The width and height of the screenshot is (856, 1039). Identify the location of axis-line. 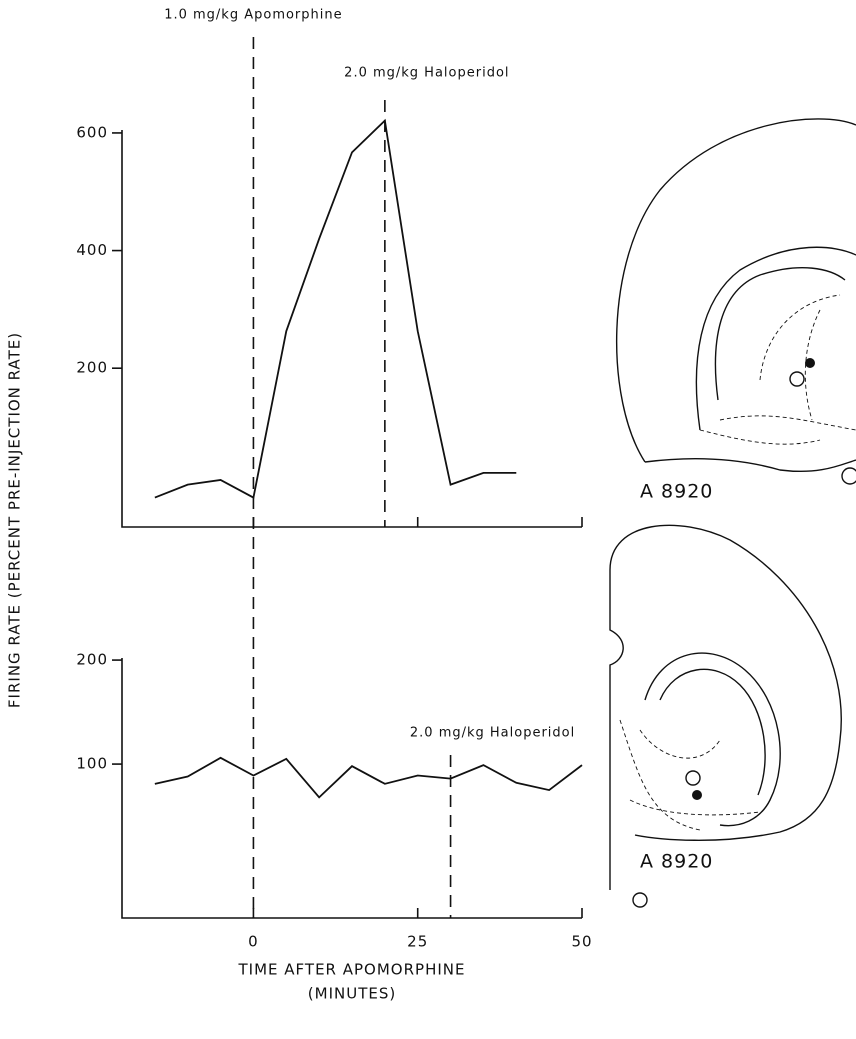
(351, 788).